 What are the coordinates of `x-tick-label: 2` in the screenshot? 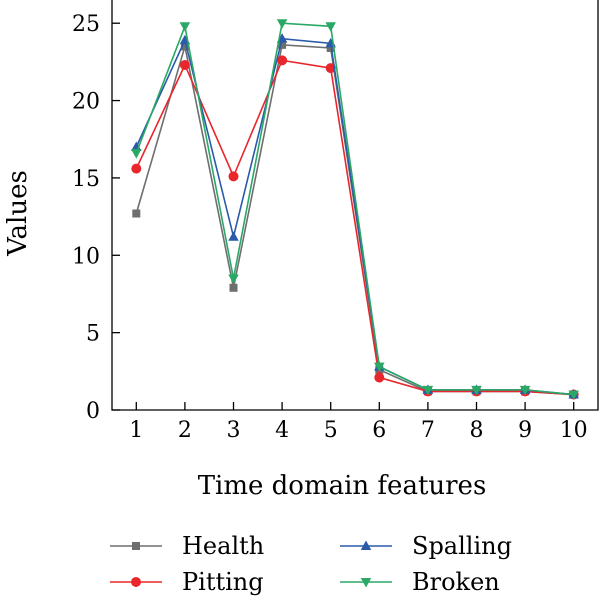 It's located at (185, 430).